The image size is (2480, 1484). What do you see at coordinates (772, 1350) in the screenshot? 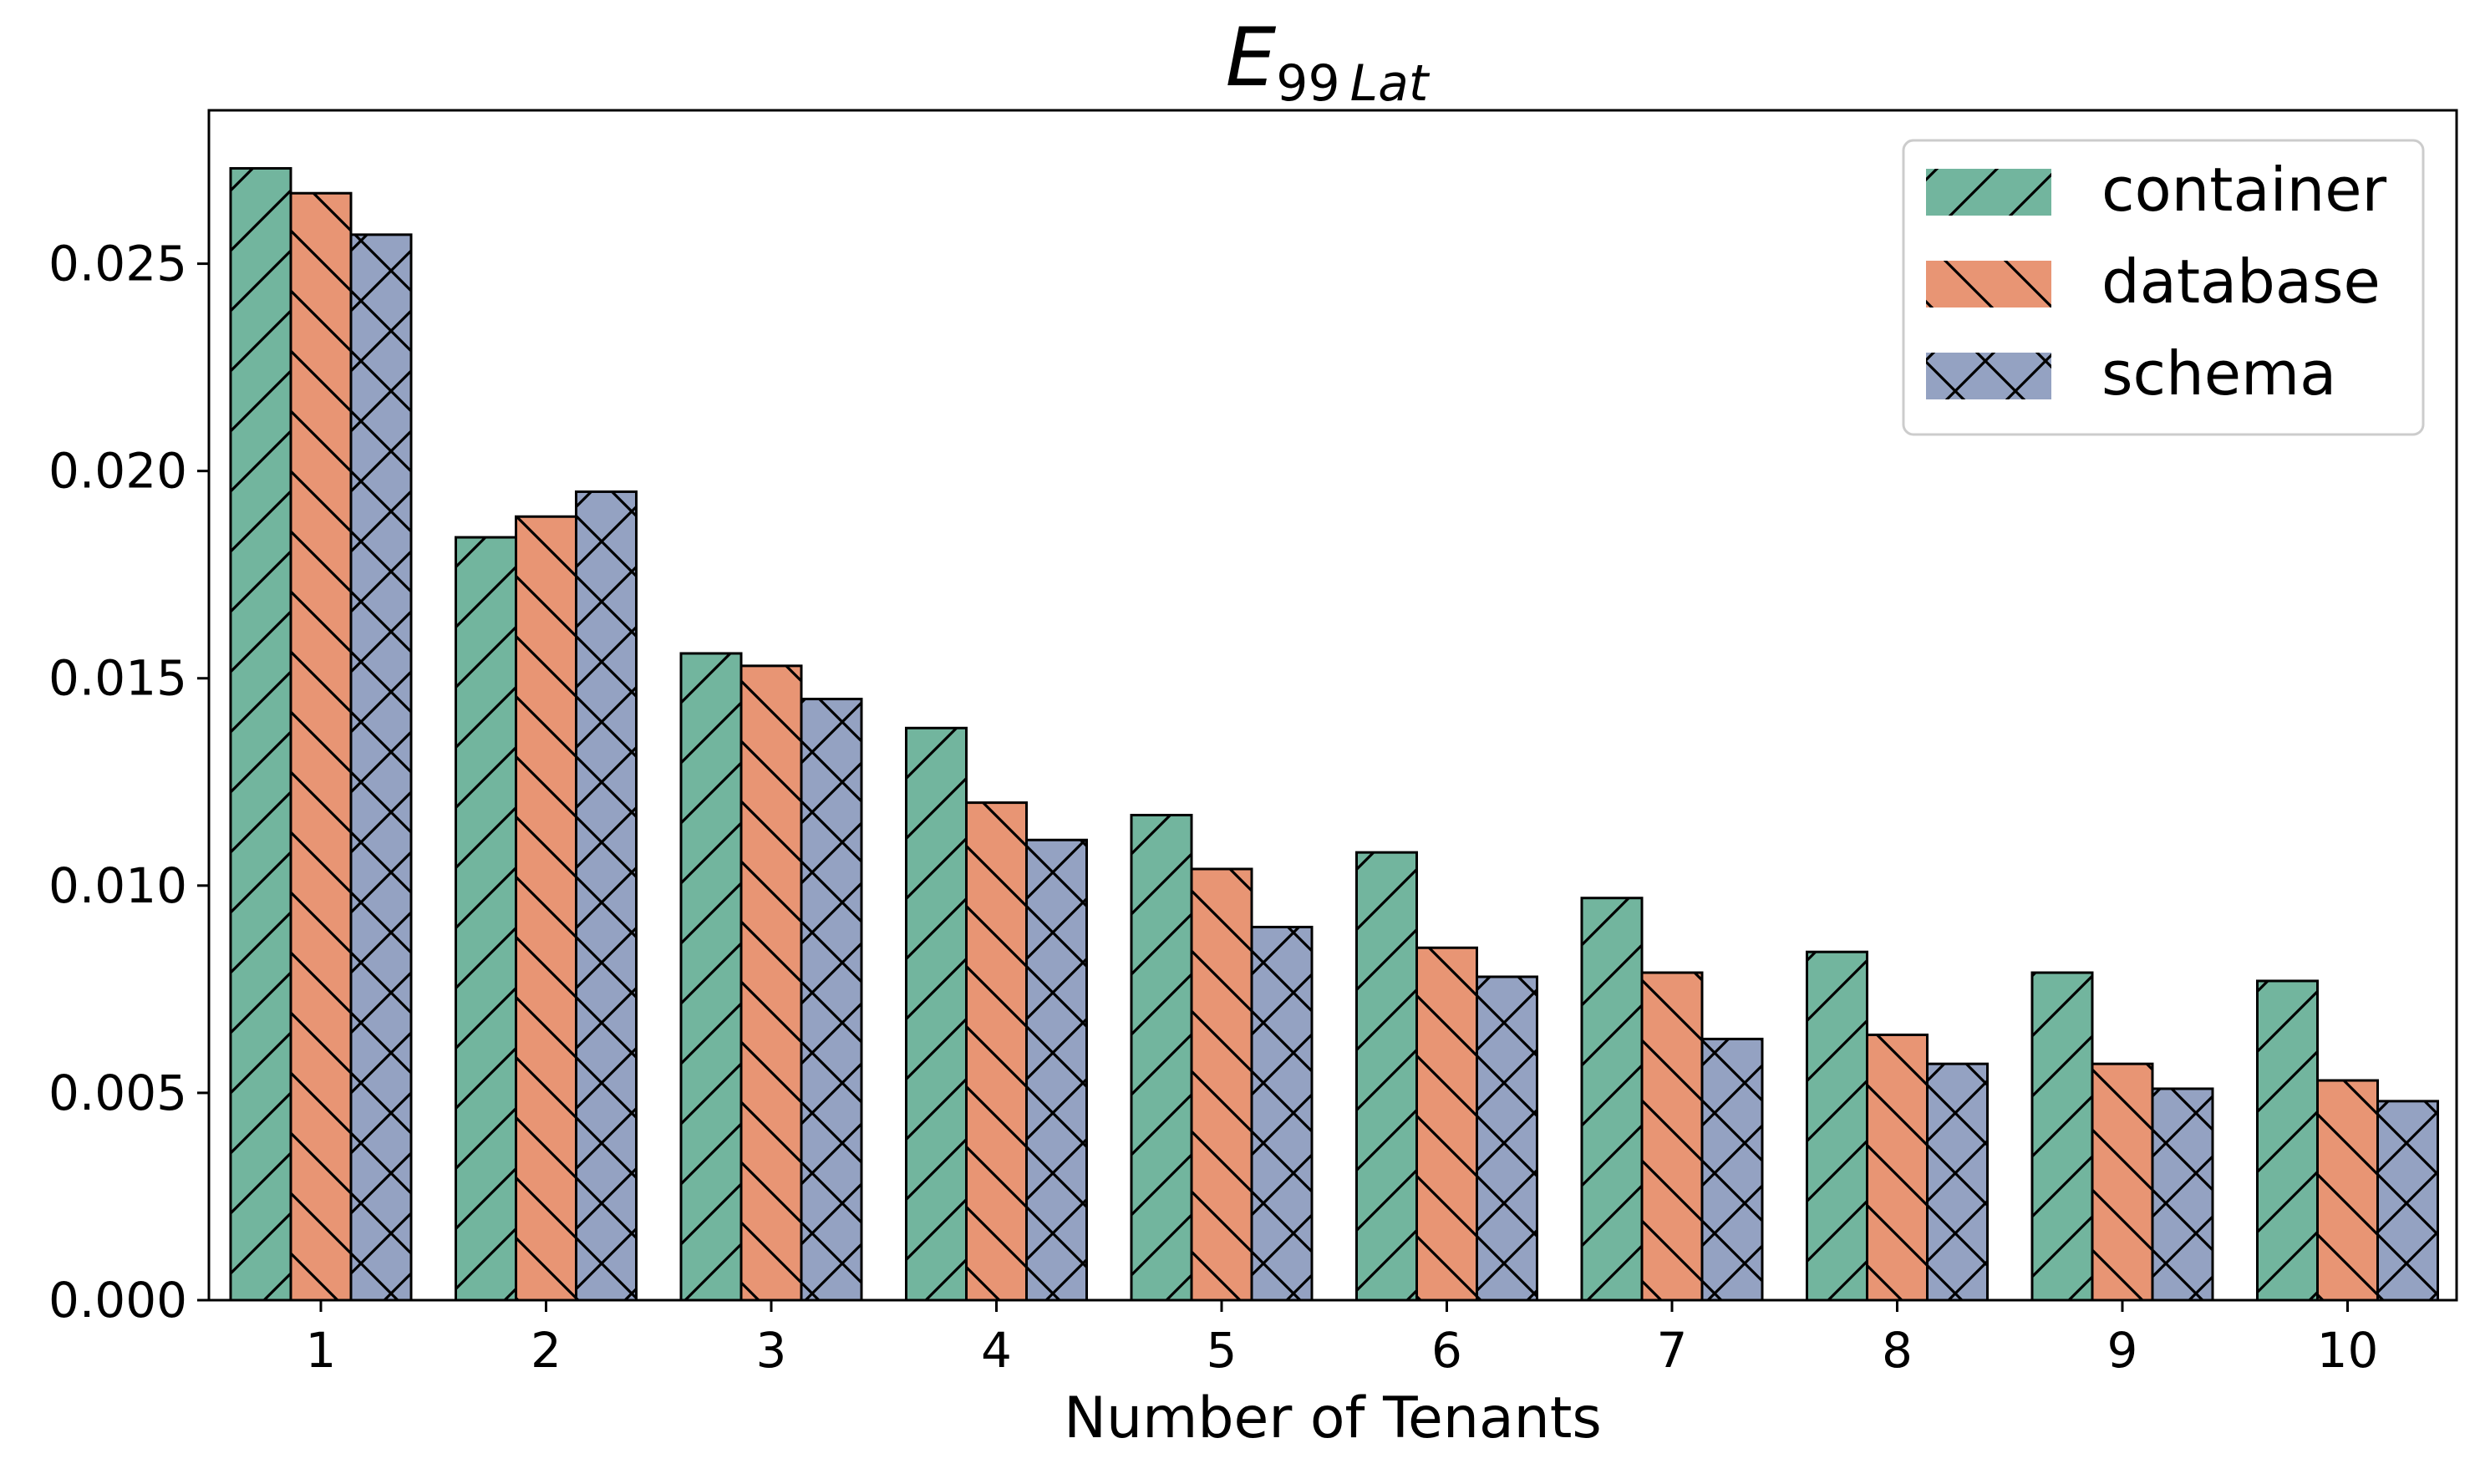
I see `x-tick-label: 3` at bounding box center [772, 1350].